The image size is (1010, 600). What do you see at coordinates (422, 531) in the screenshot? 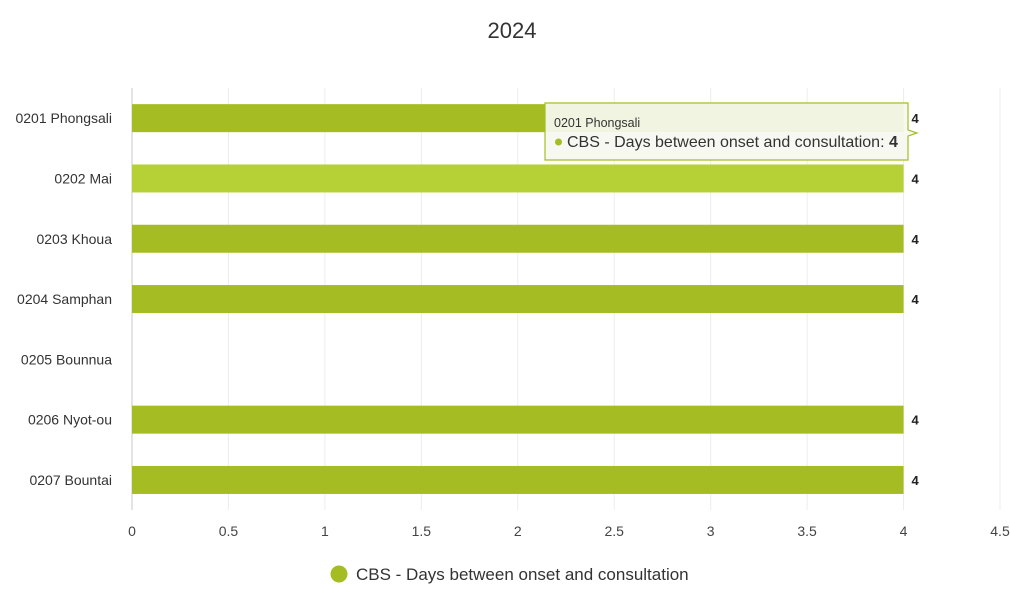
I see `x-tick-label: 1.5` at bounding box center [422, 531].